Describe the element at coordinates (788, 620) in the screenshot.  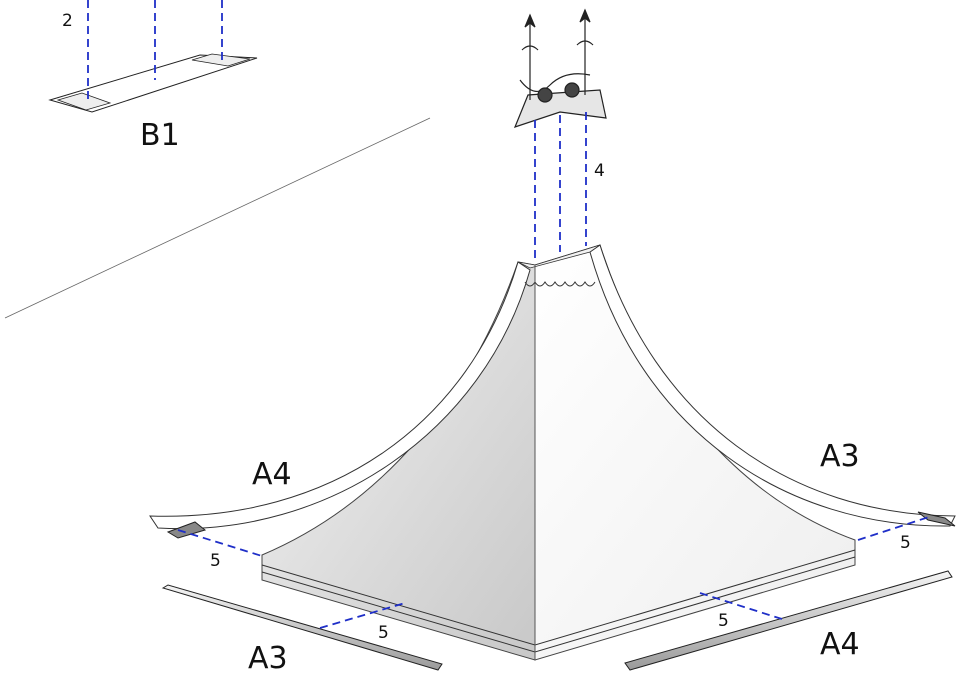
I see `rail-a4` at that location.